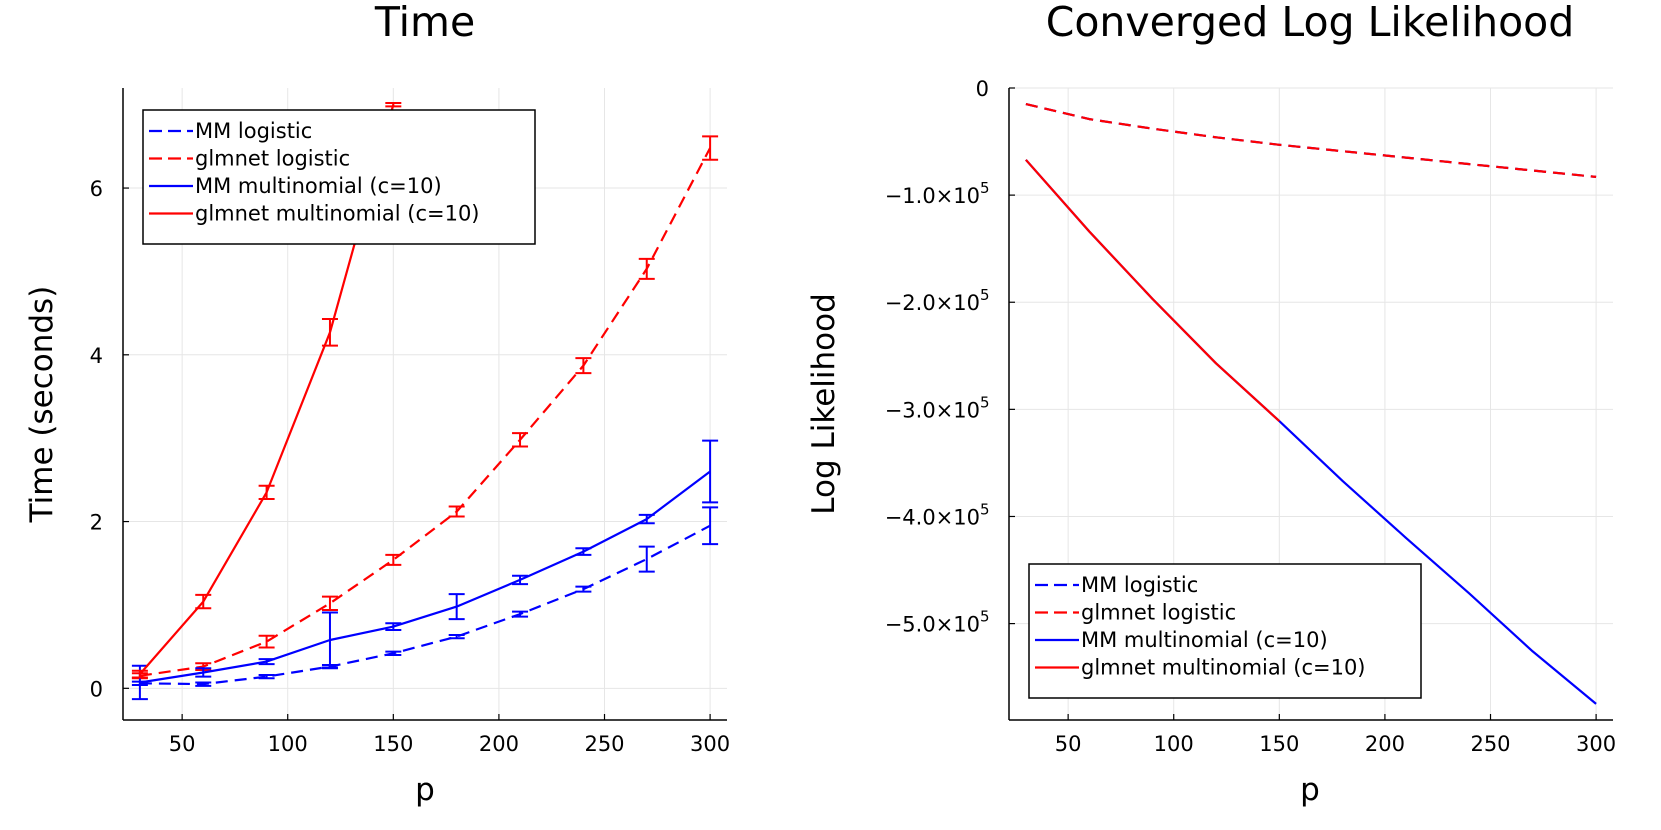 This screenshot has width=1661, height=830. I want to click on time-chart-title: Time, so click(424, 23).